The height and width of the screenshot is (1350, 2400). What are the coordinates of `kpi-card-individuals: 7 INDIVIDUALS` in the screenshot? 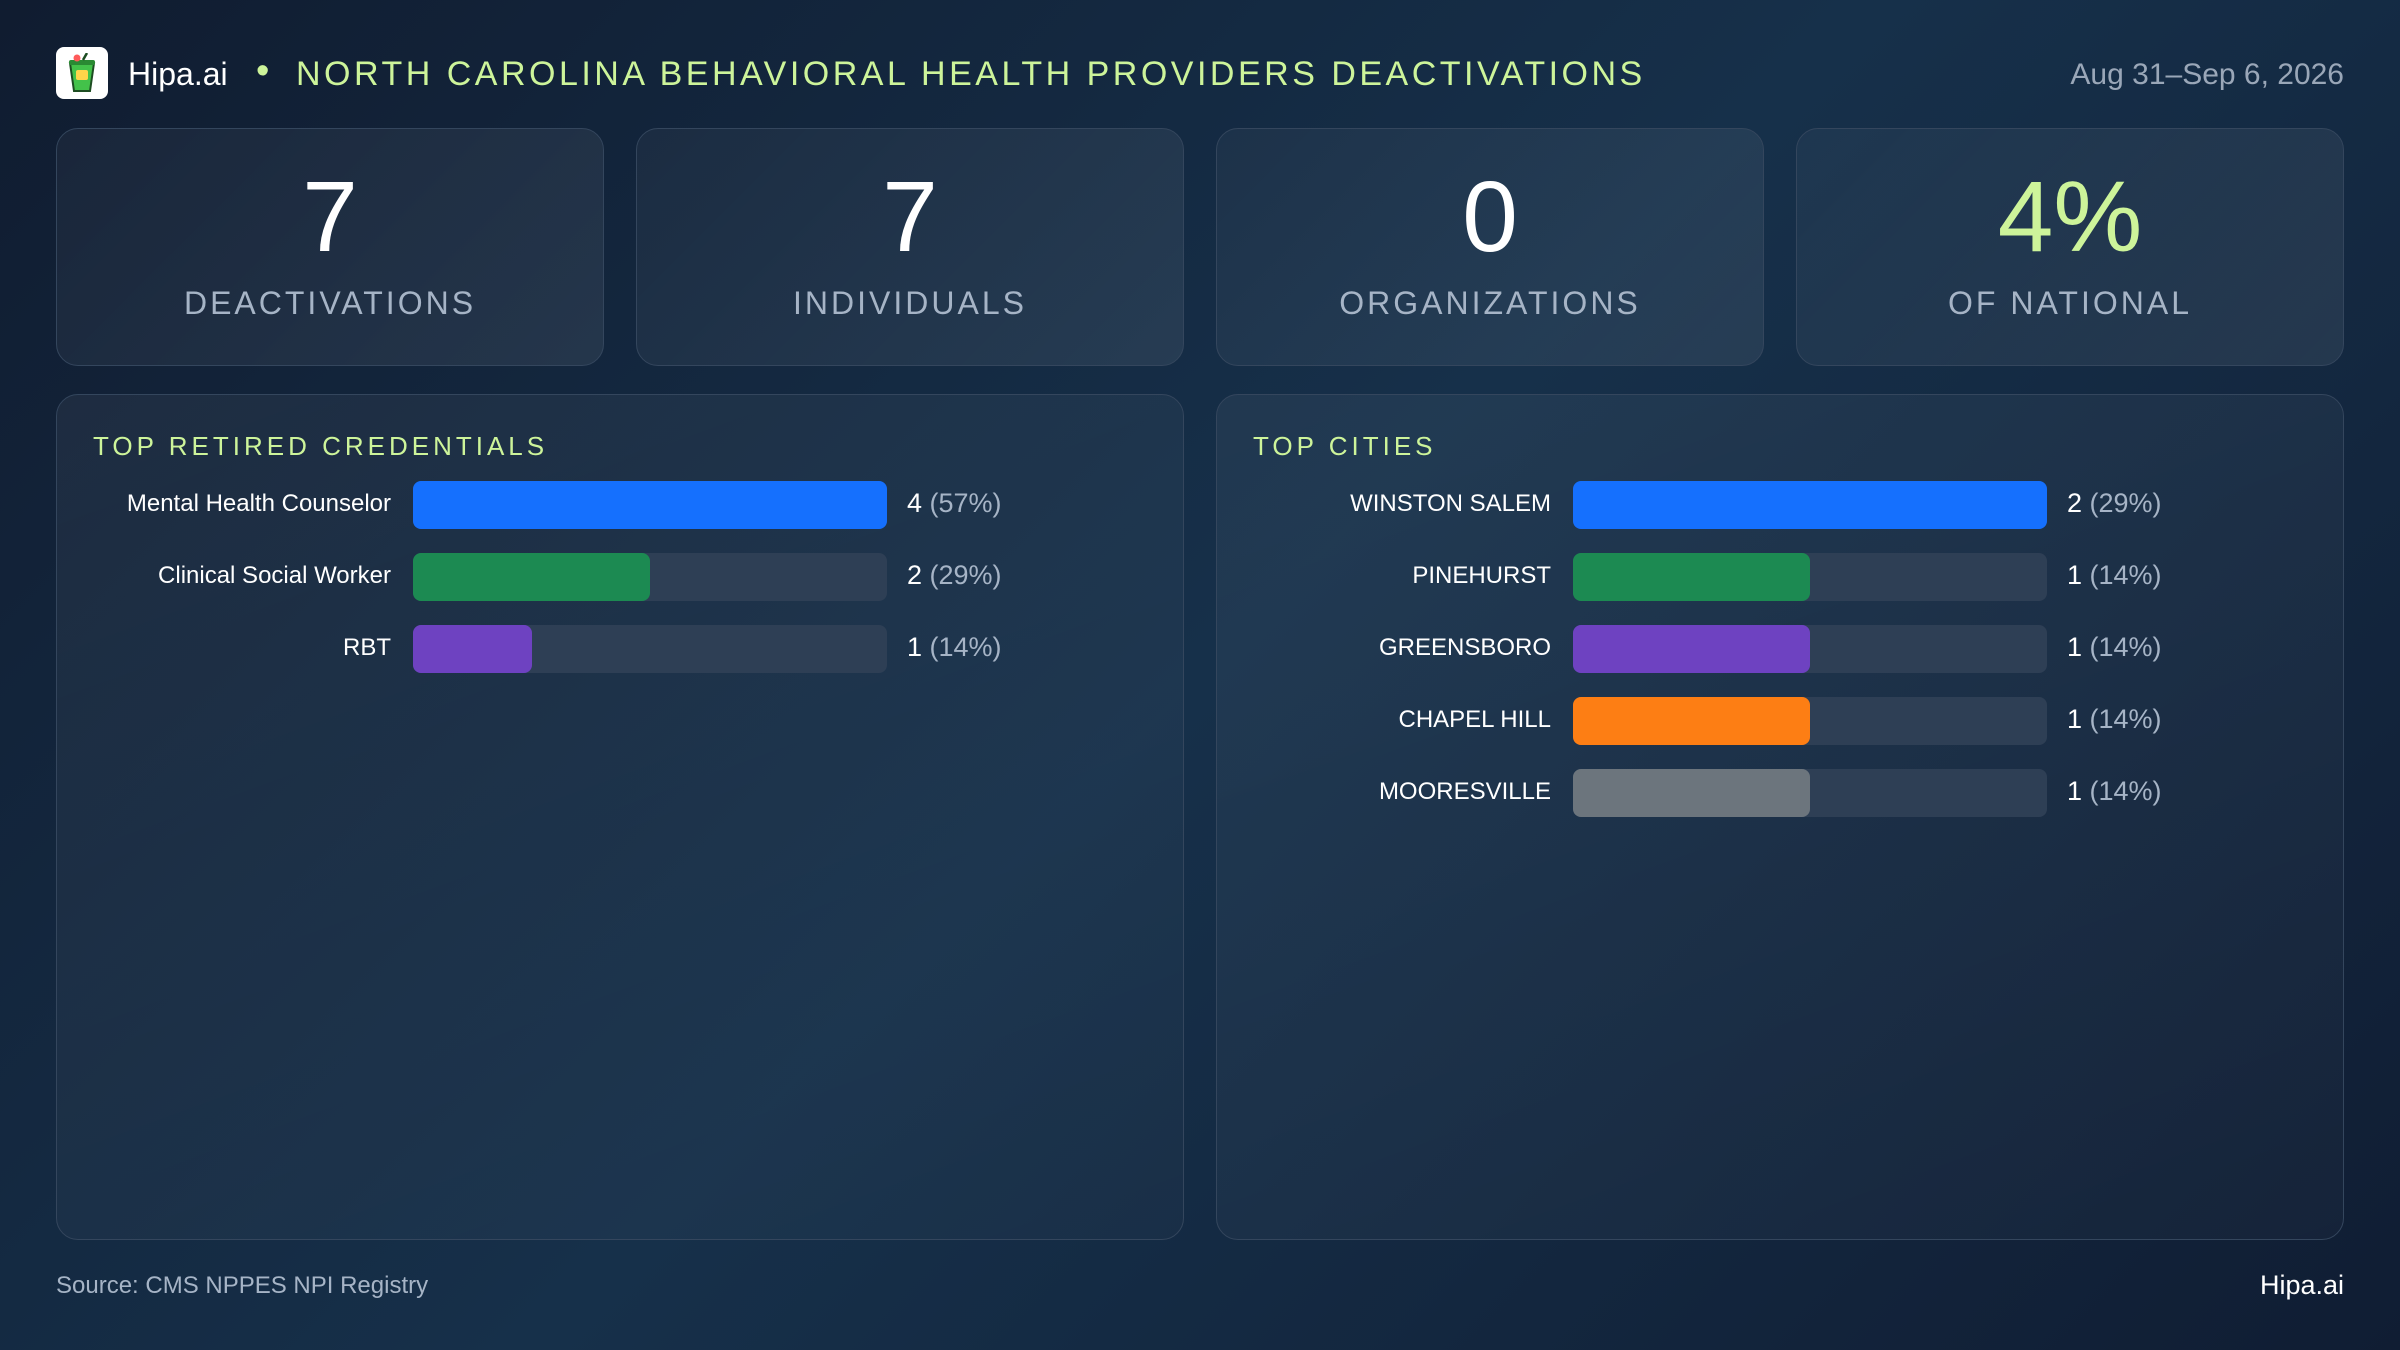 It's located at (910, 247).